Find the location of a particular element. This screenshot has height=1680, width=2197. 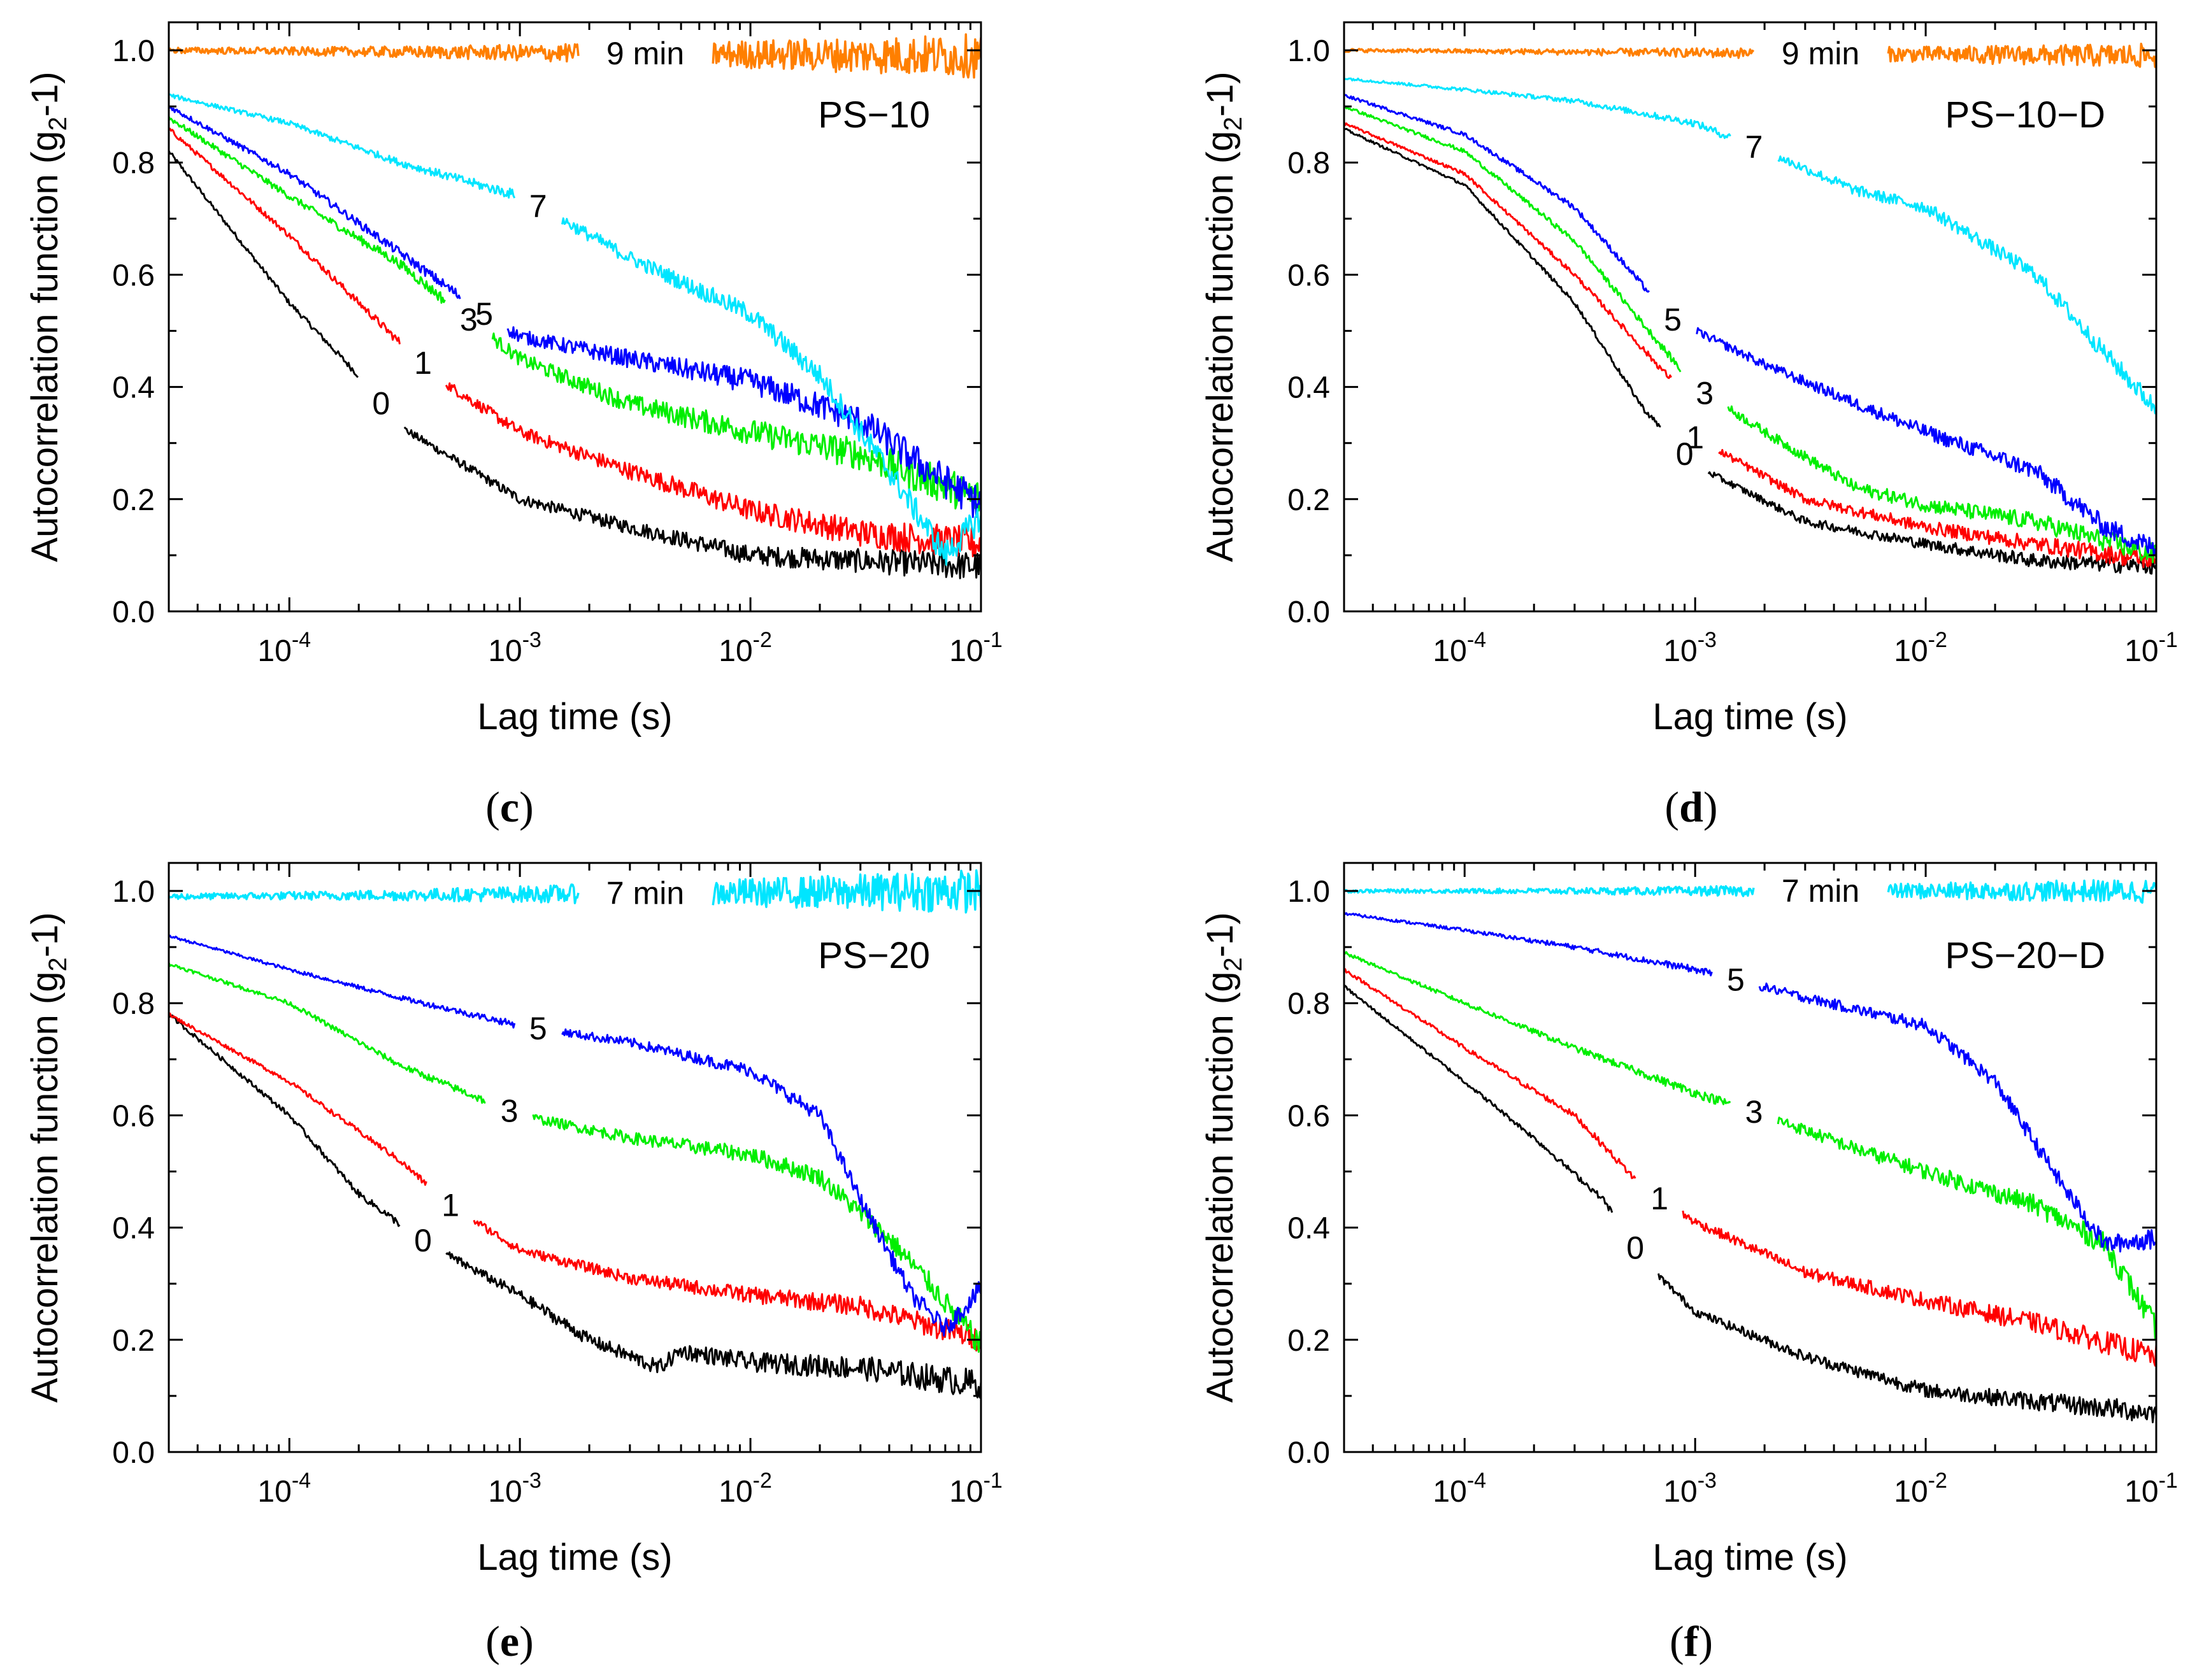

panel-caption: (c) is located at coordinates (509, 807).